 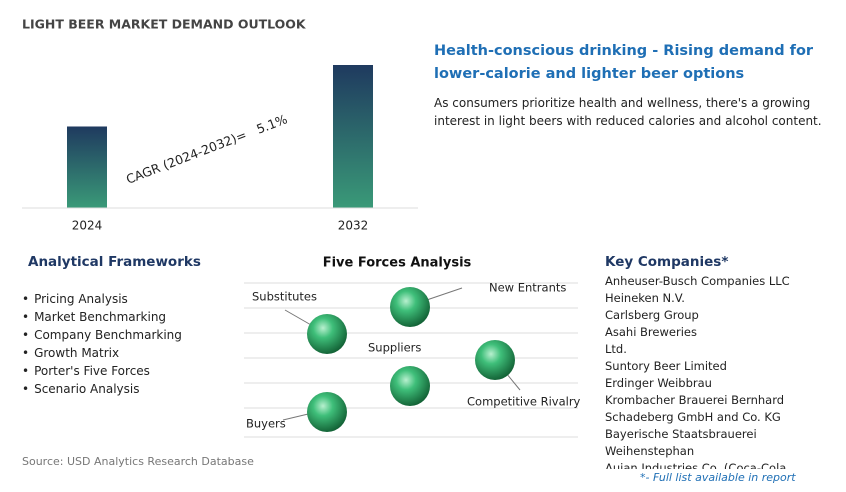 I want to click on five-forces: Five Forces Analysis Subst, so click(x=412, y=347).